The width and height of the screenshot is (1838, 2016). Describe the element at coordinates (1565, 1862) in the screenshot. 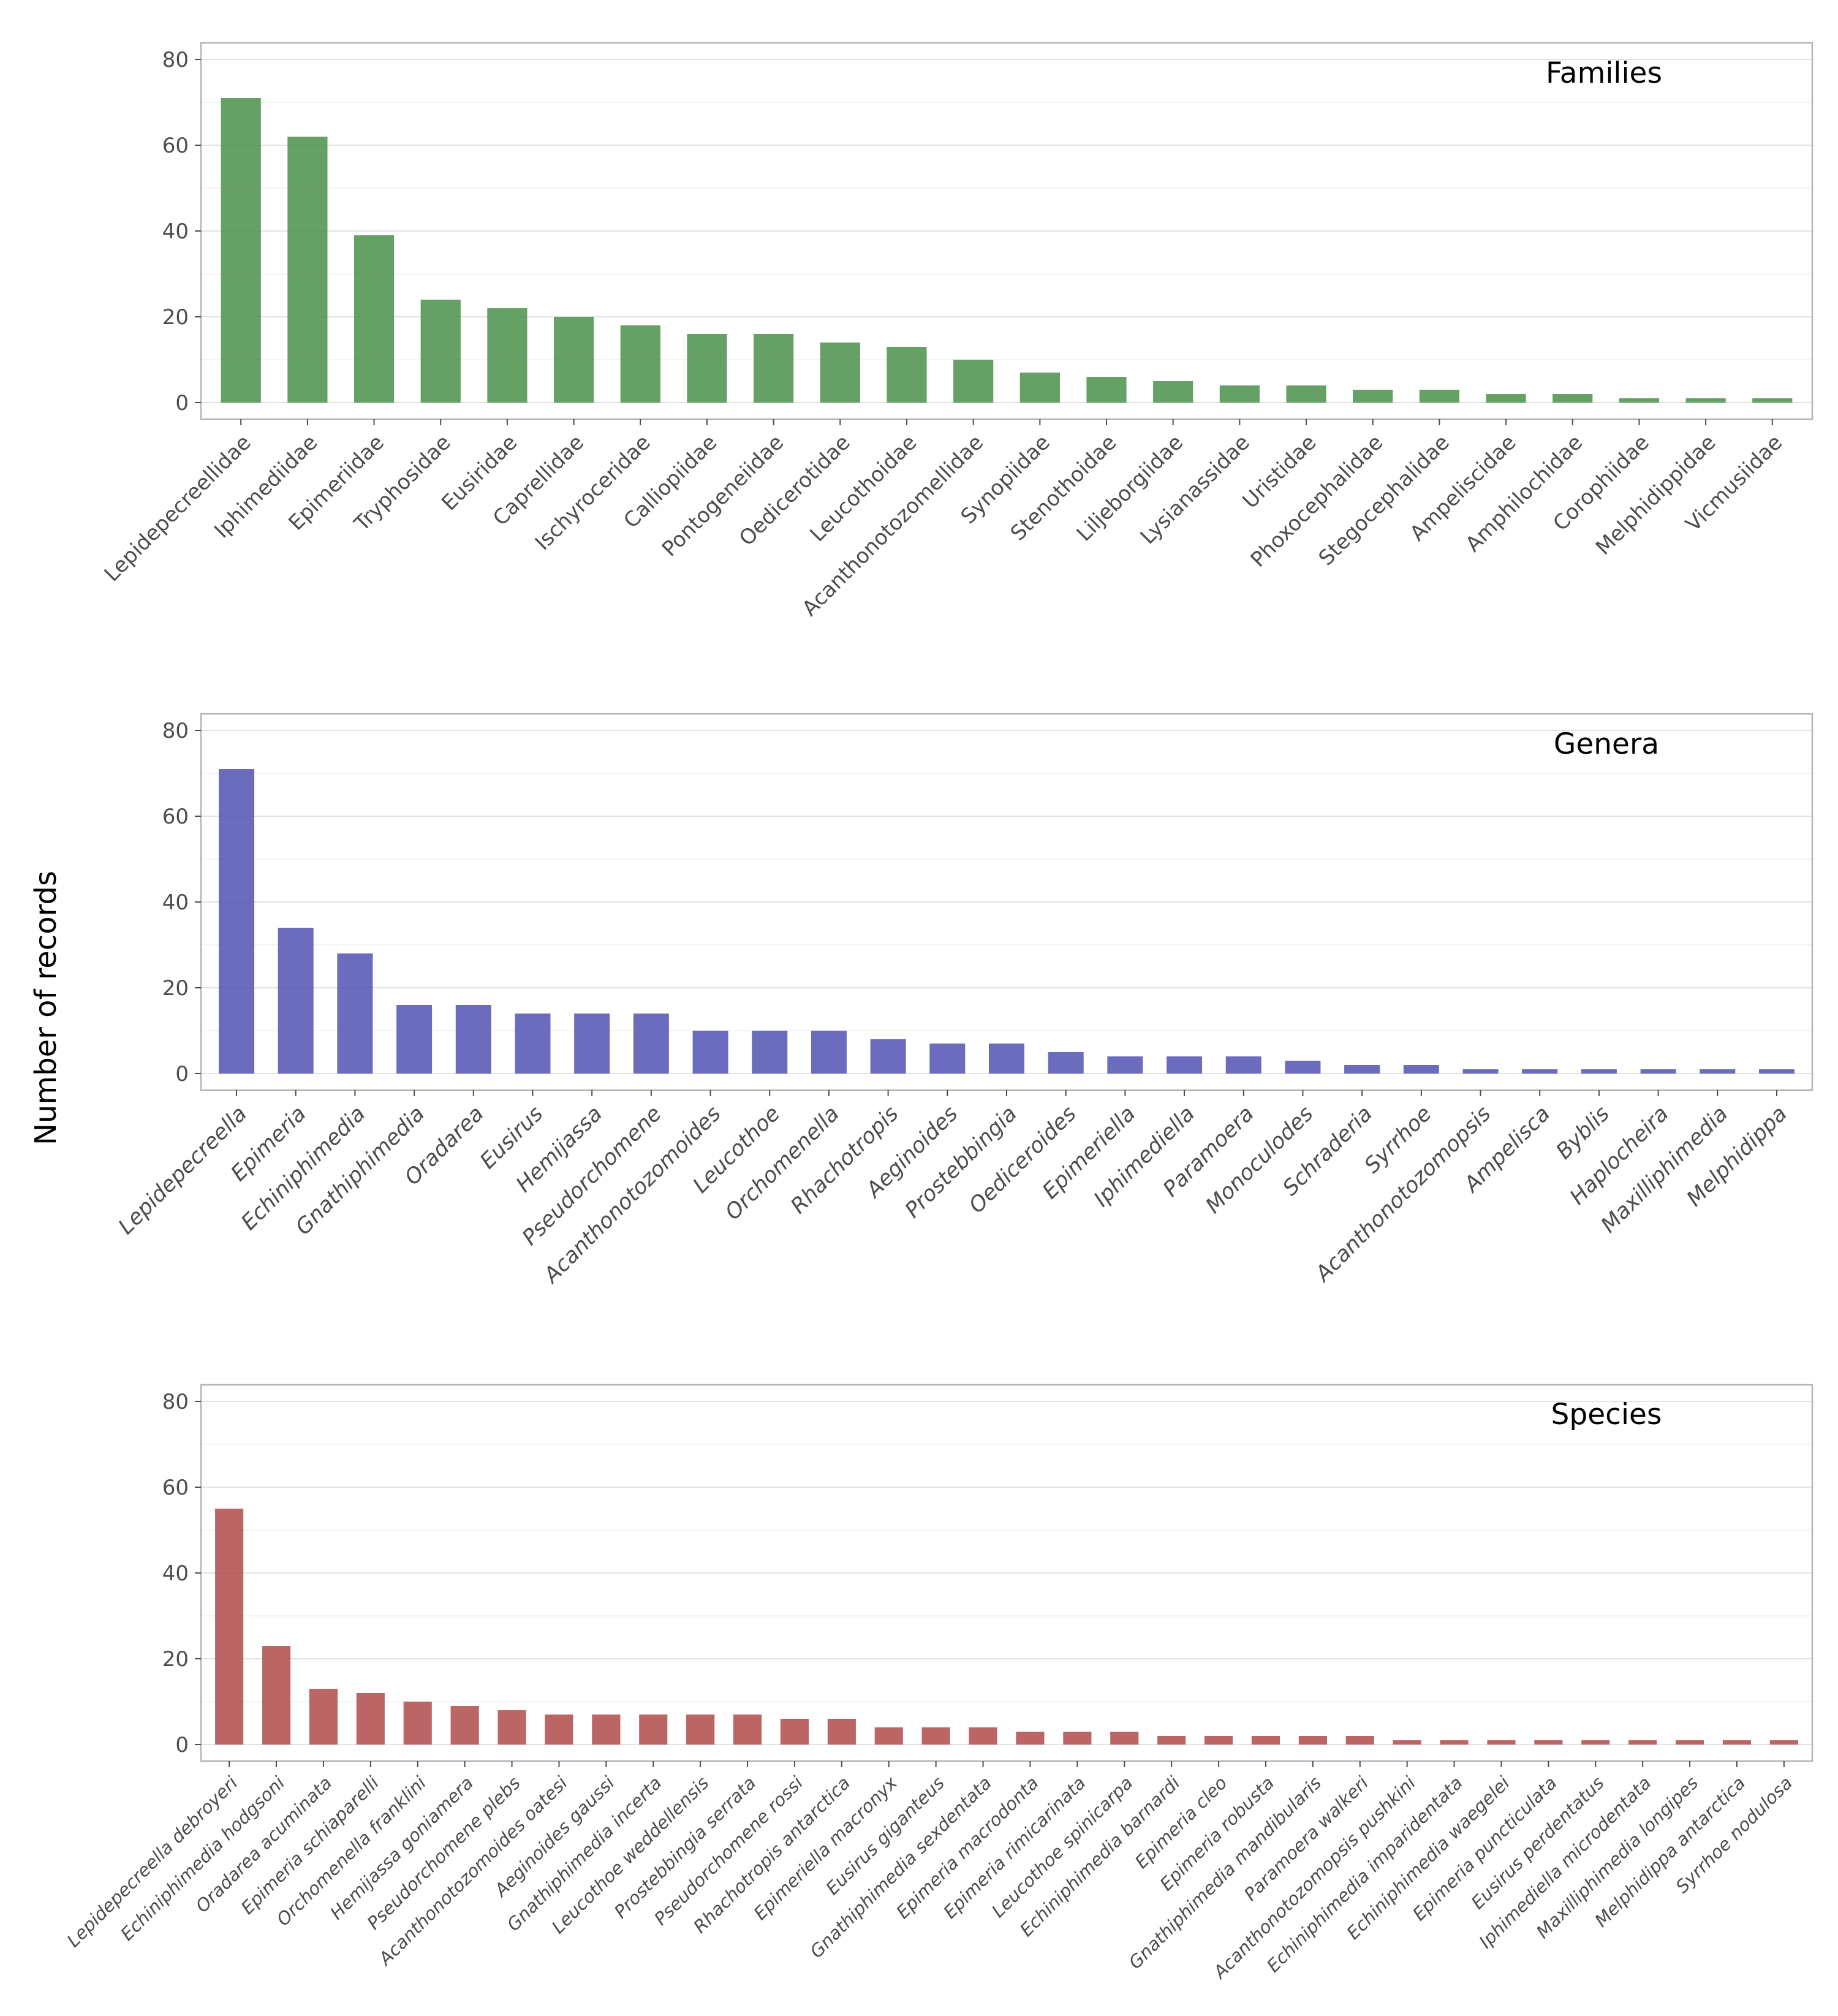

I see `x-tick-label: Iphimediella microdentata` at that location.